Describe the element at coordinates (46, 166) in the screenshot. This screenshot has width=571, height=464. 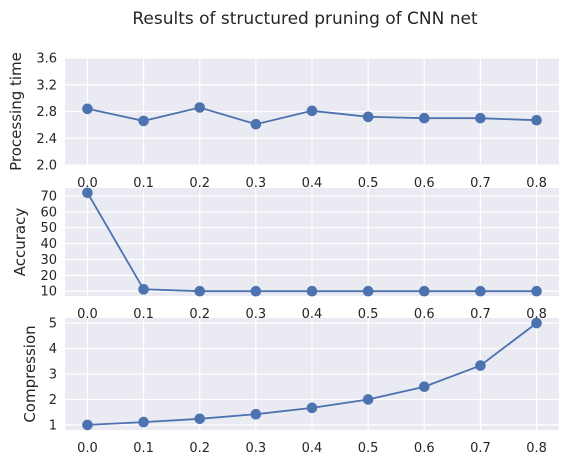
I see `y-tick-label: 2.0` at that location.